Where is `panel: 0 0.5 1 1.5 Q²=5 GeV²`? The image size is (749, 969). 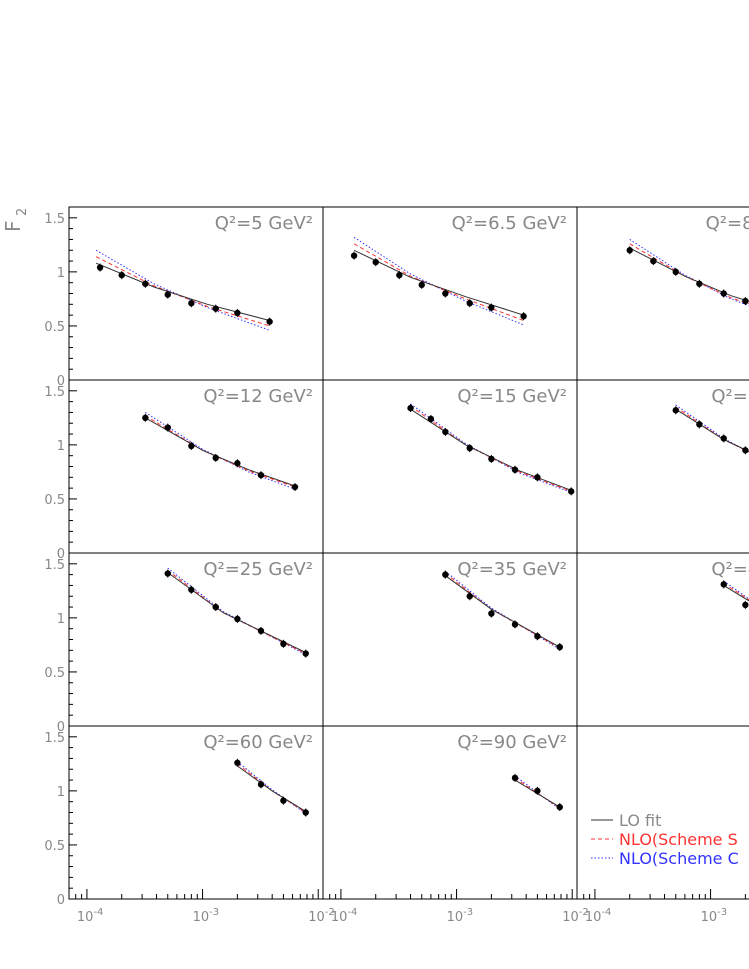 panel: 0 0.5 1 1.5 Q²=5 GeV² is located at coordinates (184, 297).